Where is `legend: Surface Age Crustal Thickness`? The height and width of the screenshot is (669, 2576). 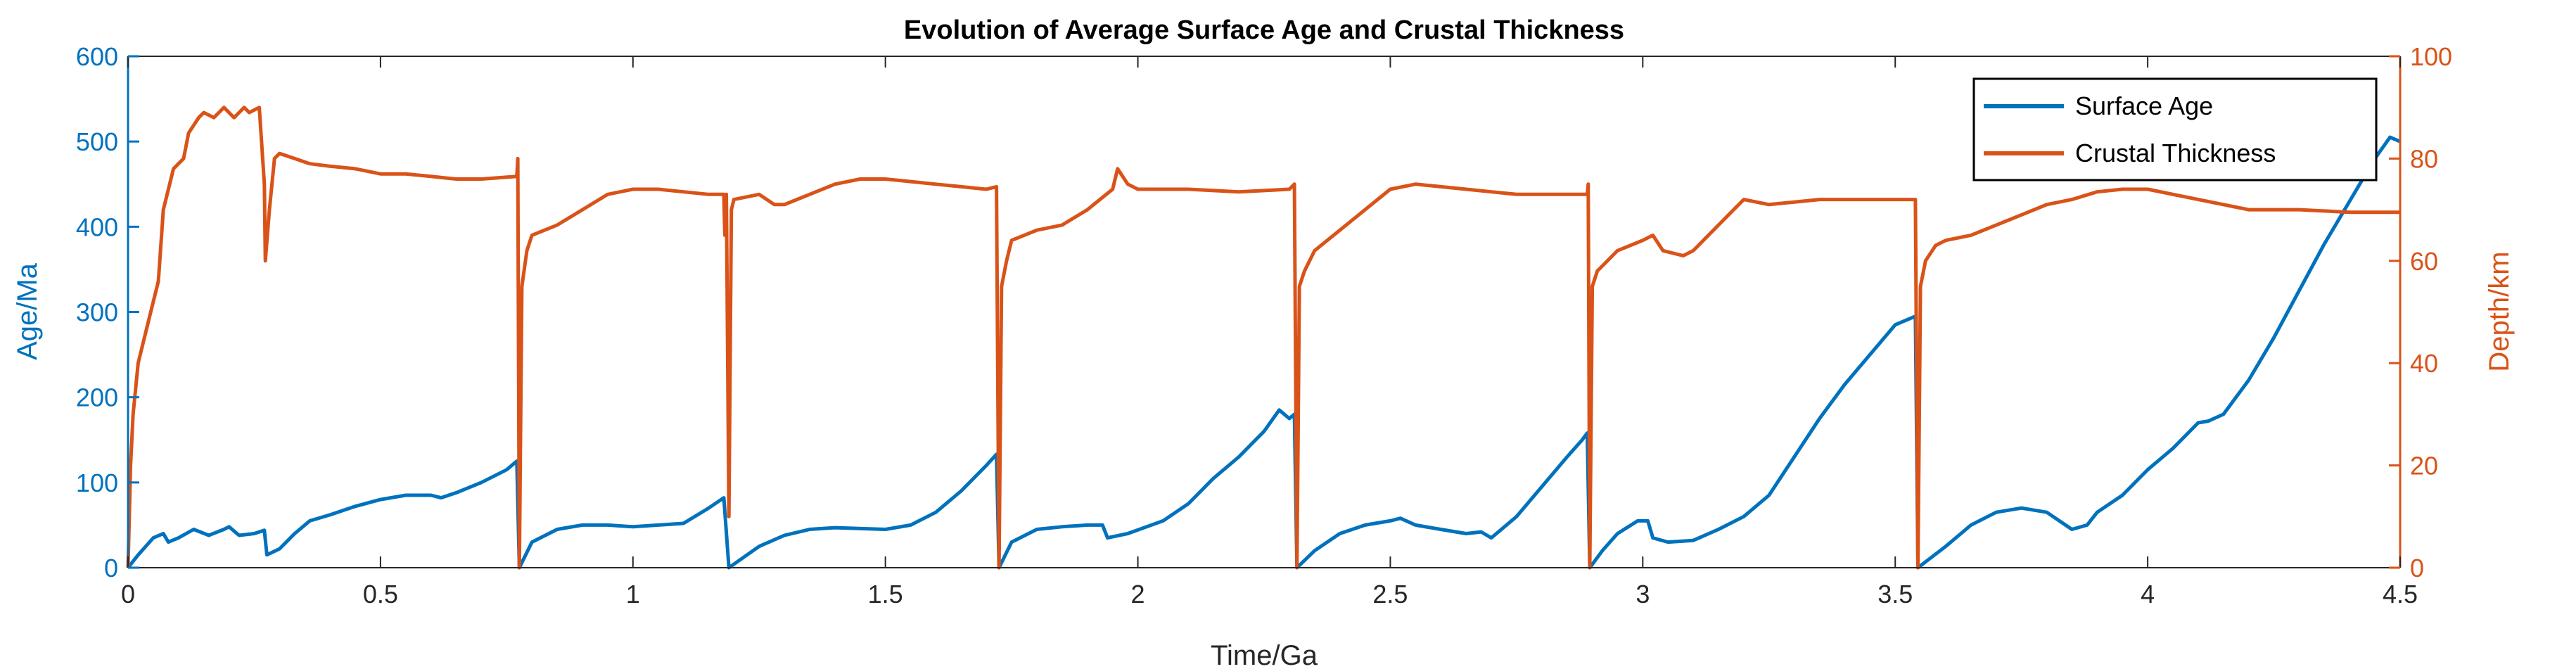 legend: Surface Age Crustal Thickness is located at coordinates (2175, 129).